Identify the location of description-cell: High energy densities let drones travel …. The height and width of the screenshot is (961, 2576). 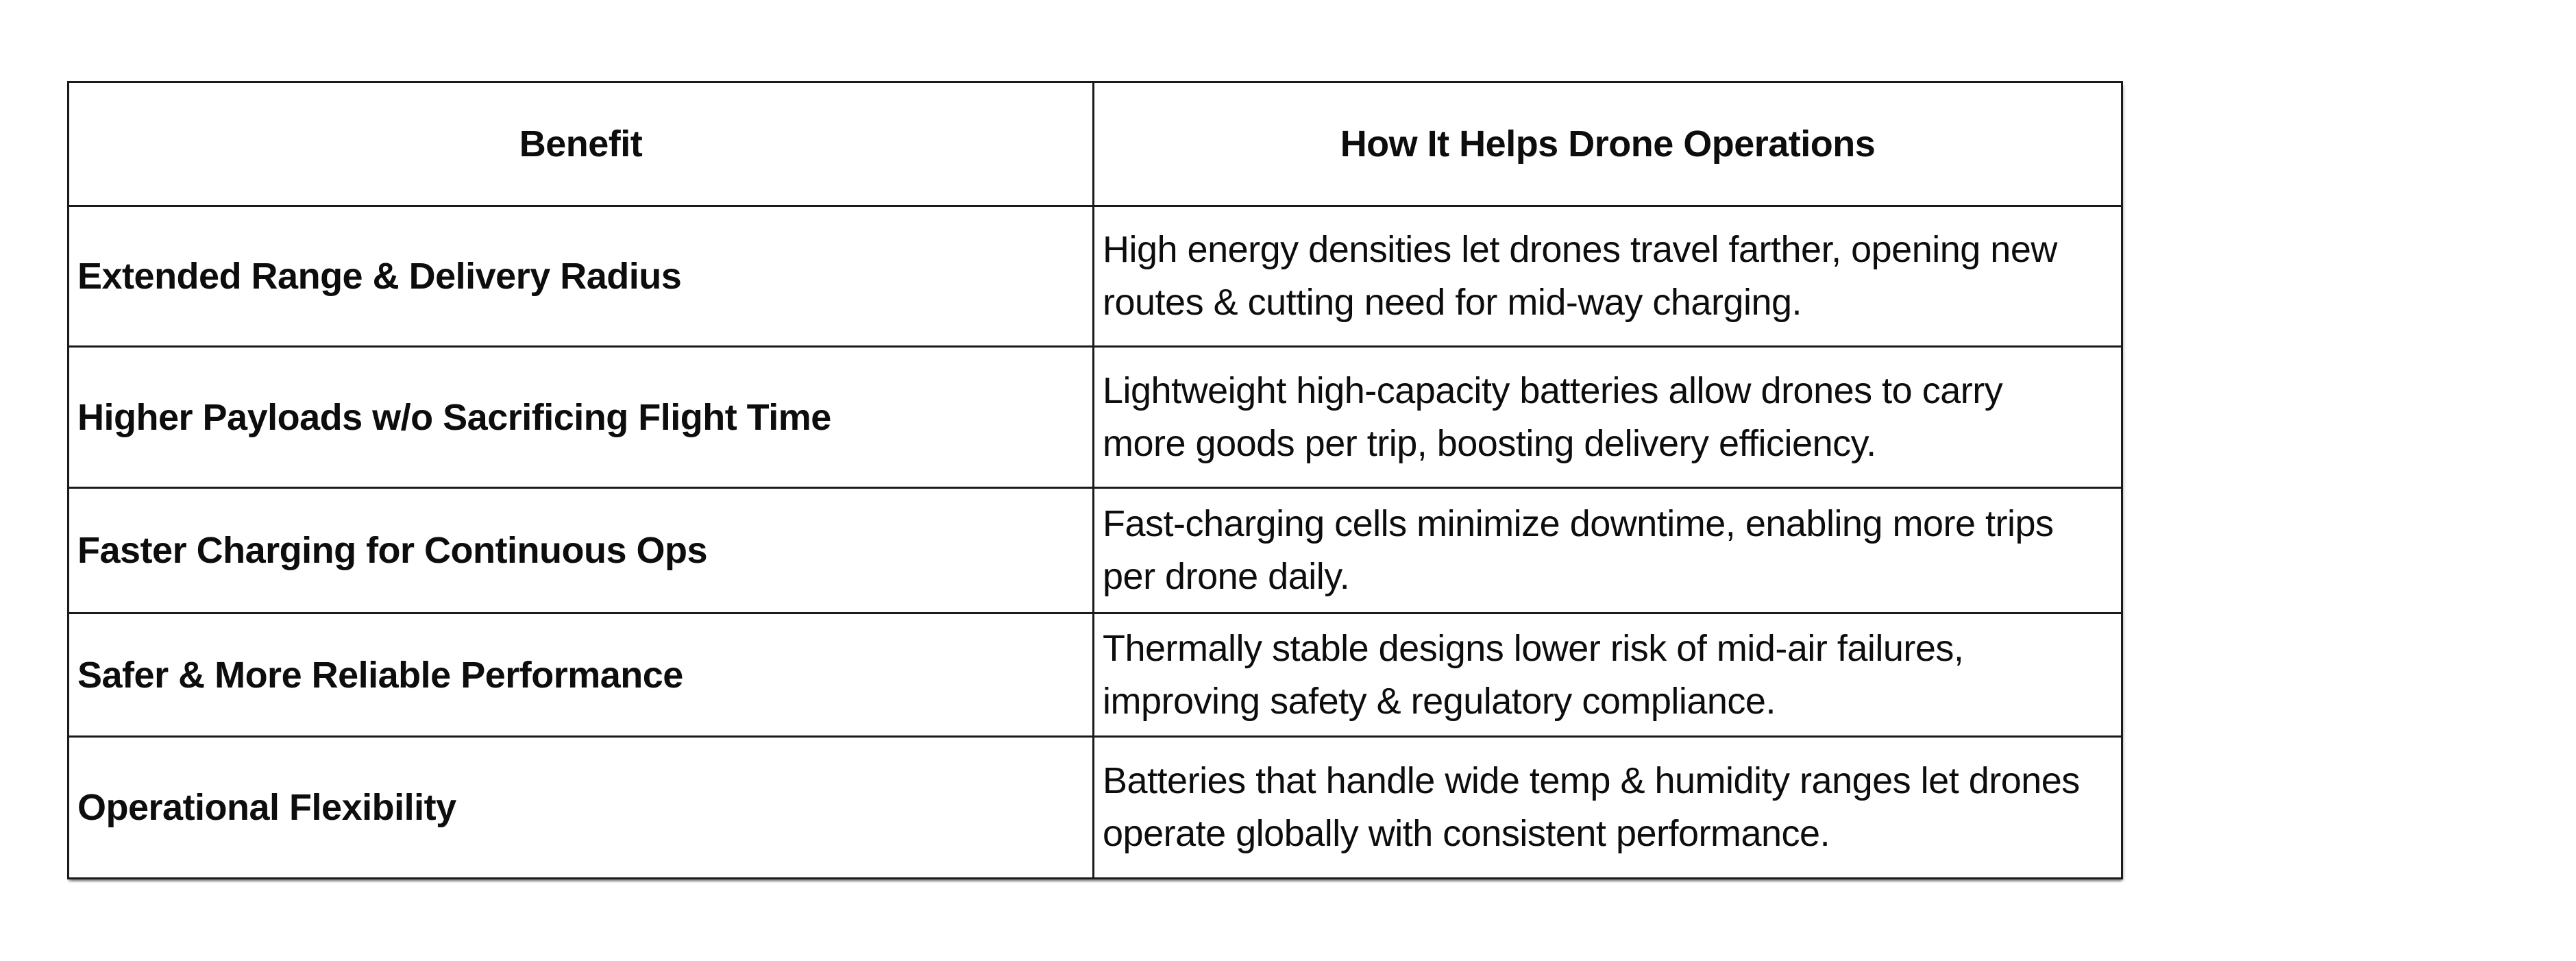
(1607, 276).